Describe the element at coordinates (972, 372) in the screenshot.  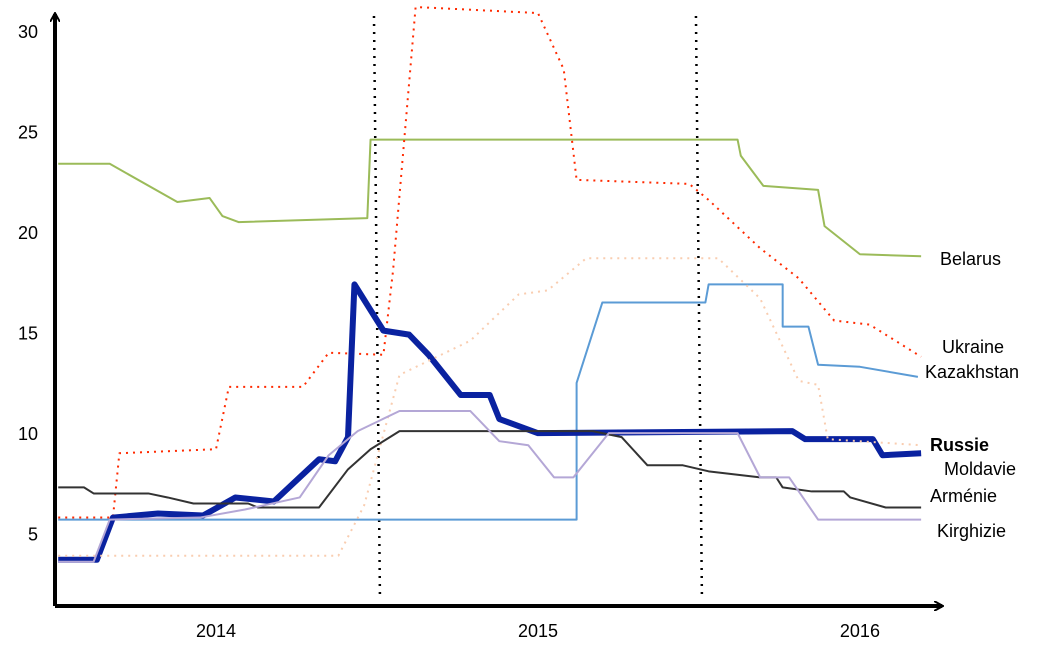
I see `series-label: Kazakhstan` at that location.